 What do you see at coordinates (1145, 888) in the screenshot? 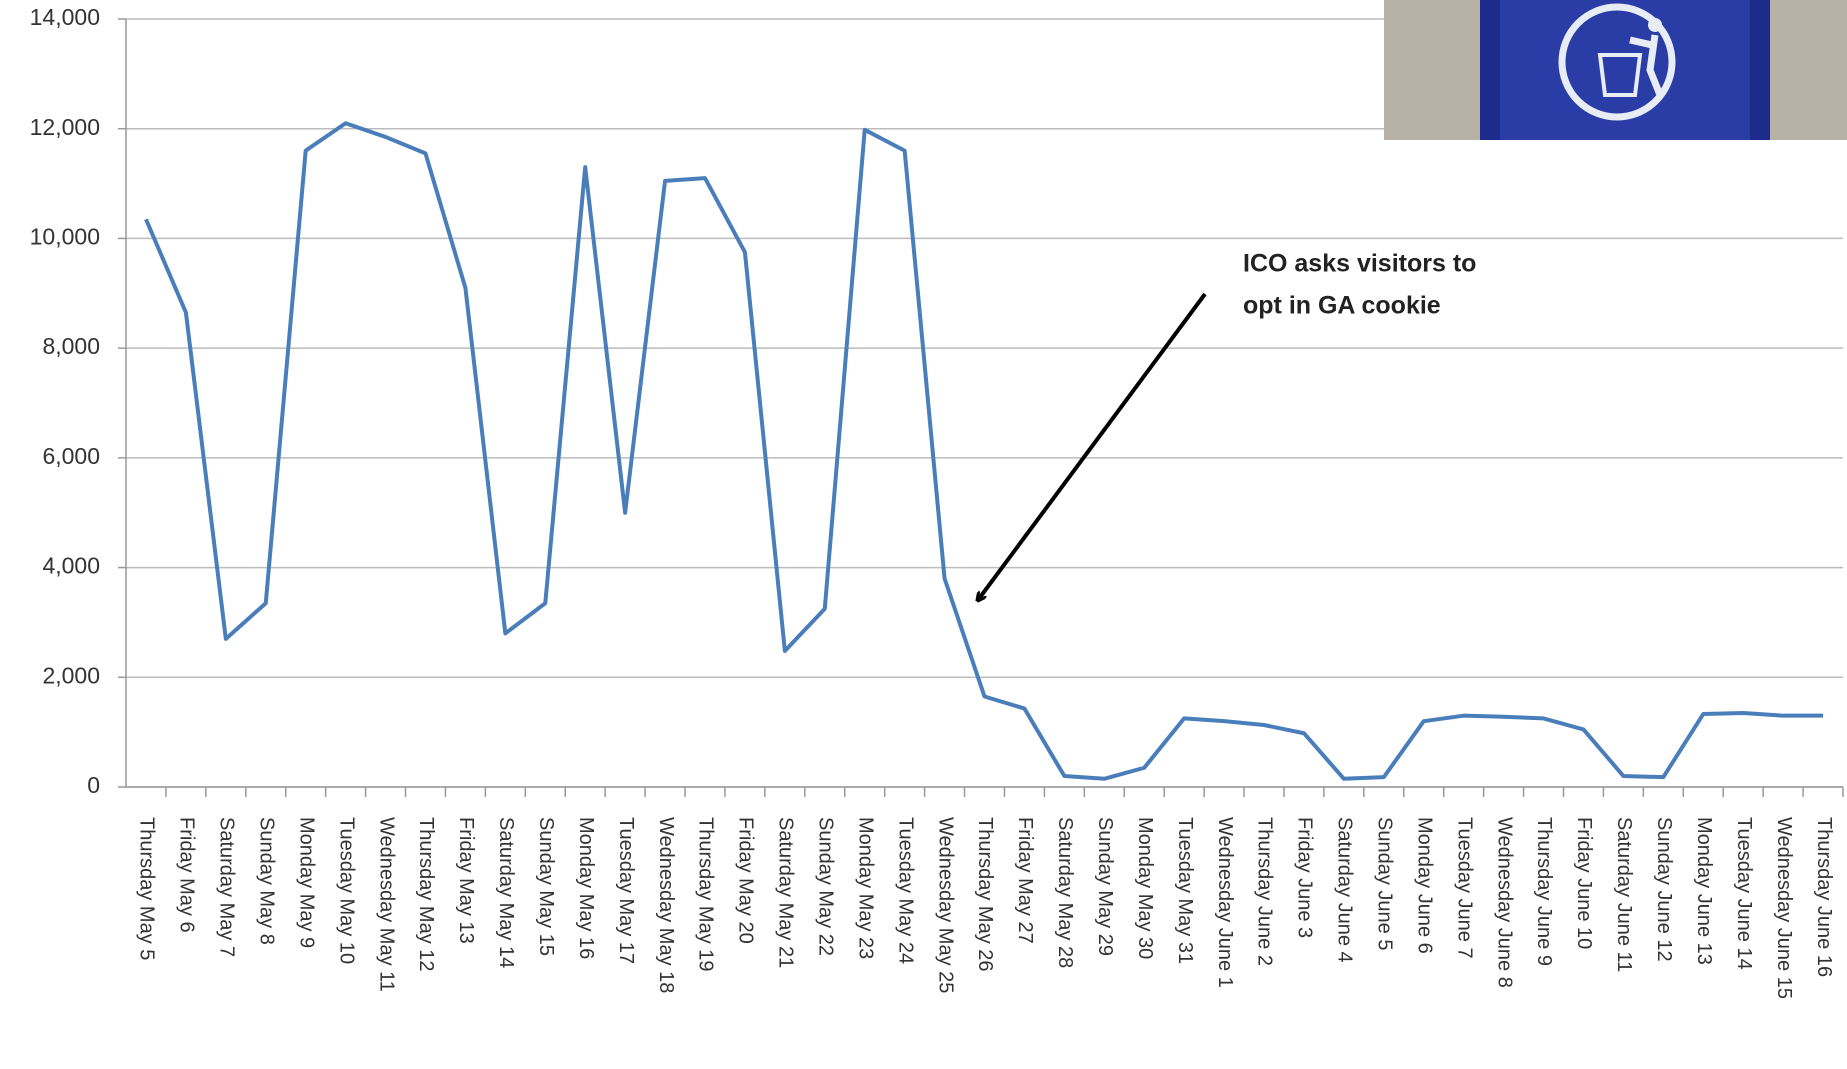
I see `x-tick-label: Monday May 30` at bounding box center [1145, 888].